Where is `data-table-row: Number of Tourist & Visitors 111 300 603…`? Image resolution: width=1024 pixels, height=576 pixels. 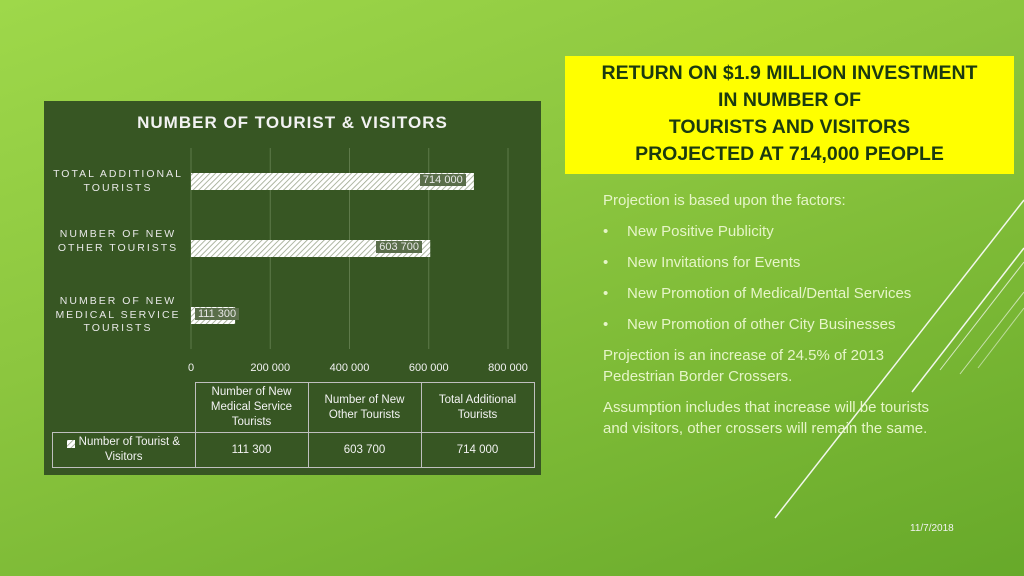
data-table-row: Number of Tourist & Visitors 111 300 603… is located at coordinates (293, 450).